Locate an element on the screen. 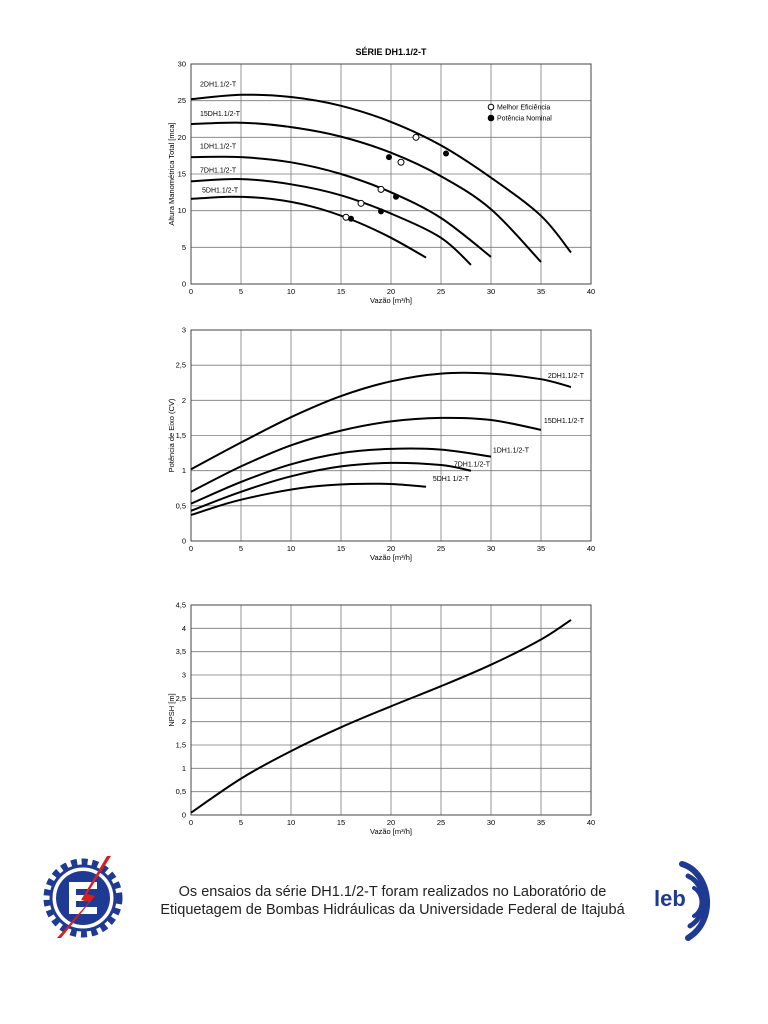 Image resolution: width=768 pixels, height=1024 pixels. y-tick-label: 4 is located at coordinates (184, 628).